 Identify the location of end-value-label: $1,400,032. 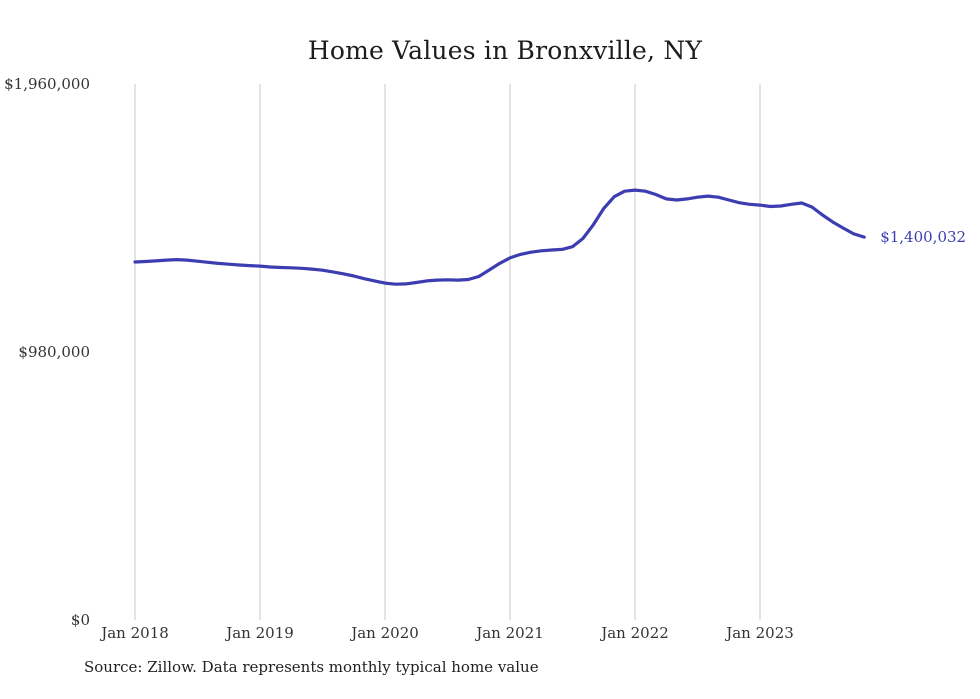
(923, 237).